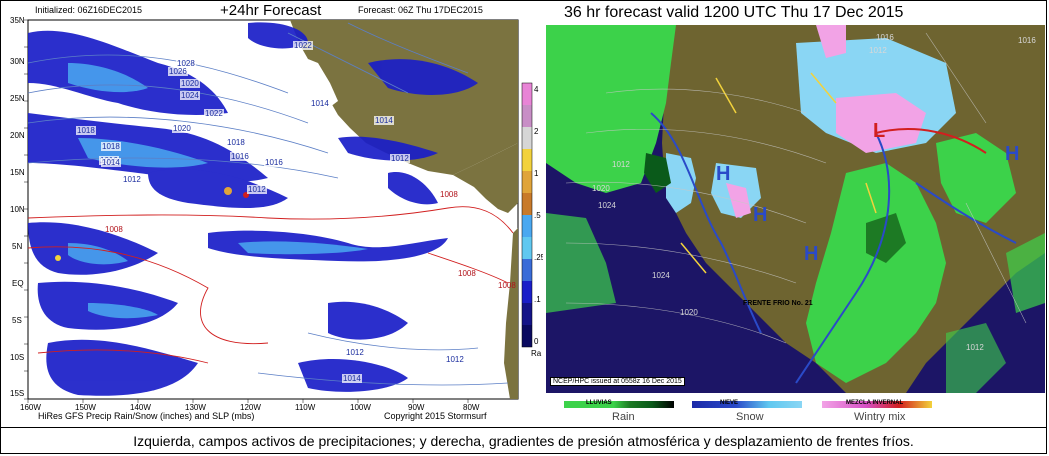  I want to click on left-footer-right: Copyright 2015 Stormsurf, so click(435, 416).